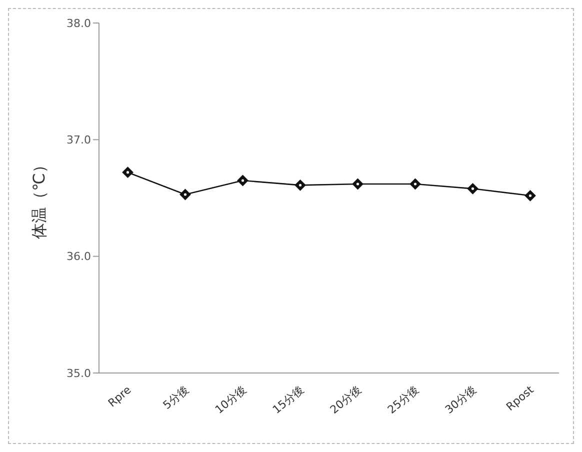  What do you see at coordinates (78, 257) in the screenshot?
I see `y-tick-label: 36.0` at bounding box center [78, 257].